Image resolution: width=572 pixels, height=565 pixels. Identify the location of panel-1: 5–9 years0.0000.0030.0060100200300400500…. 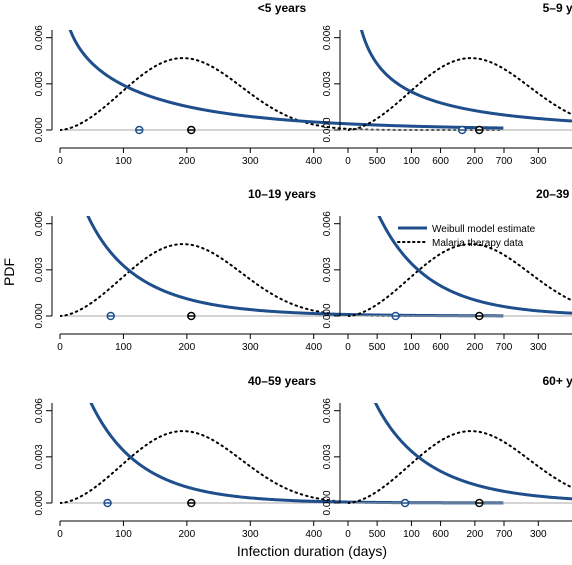
(447, 84).